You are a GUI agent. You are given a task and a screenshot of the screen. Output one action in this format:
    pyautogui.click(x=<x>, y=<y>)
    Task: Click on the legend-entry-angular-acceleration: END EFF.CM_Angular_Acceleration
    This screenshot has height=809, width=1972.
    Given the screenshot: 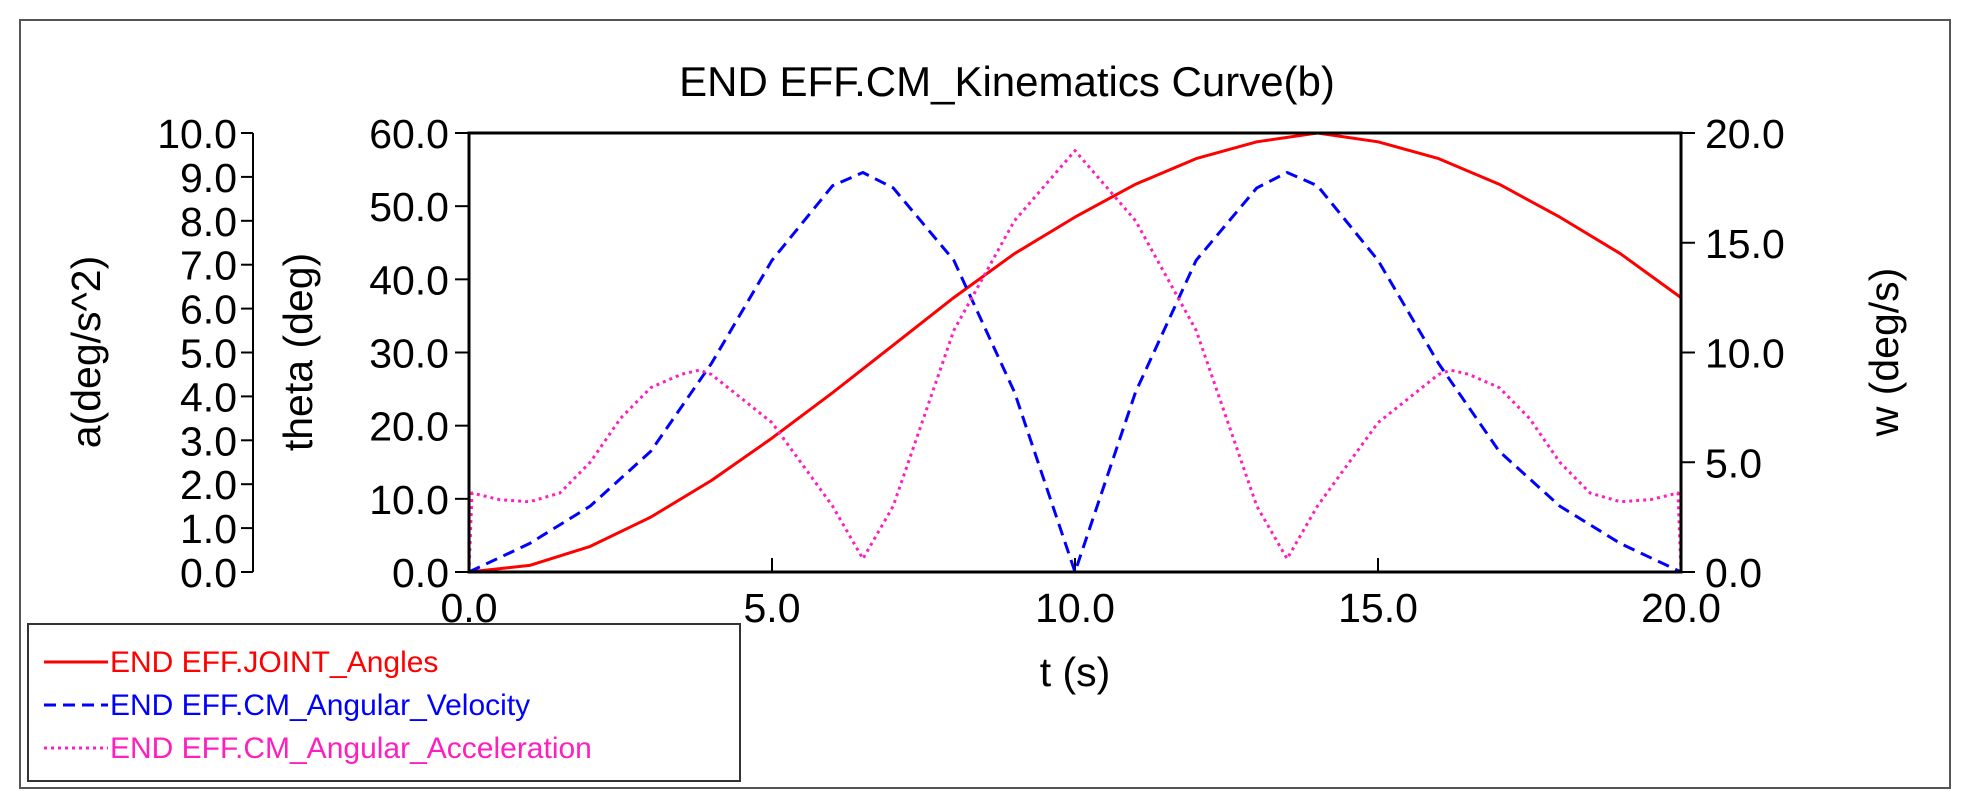 What is the action you would take?
    pyautogui.click(x=351, y=748)
    